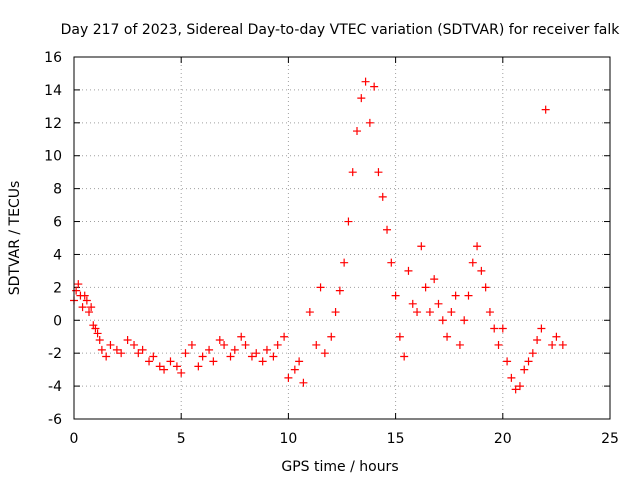 The width and height of the screenshot is (640, 480). I want to click on y-axis-label: SDTVAR / TECUs, so click(15, 238).